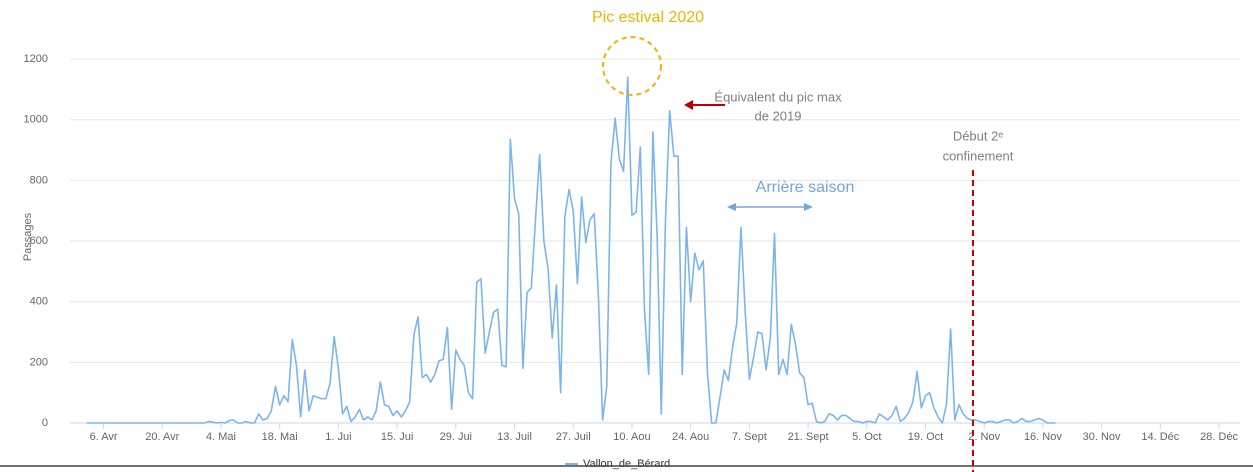 The width and height of the screenshot is (1253, 472). I want to click on lockdown-annotation: confinement, so click(978, 155).